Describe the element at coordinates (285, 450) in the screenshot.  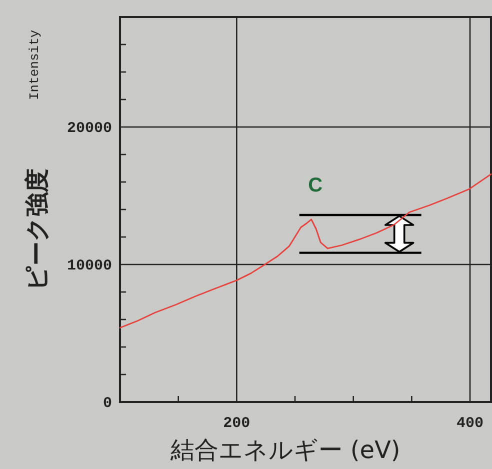
I see `x-axis-title: 結合エネルギー (eV)` at that location.